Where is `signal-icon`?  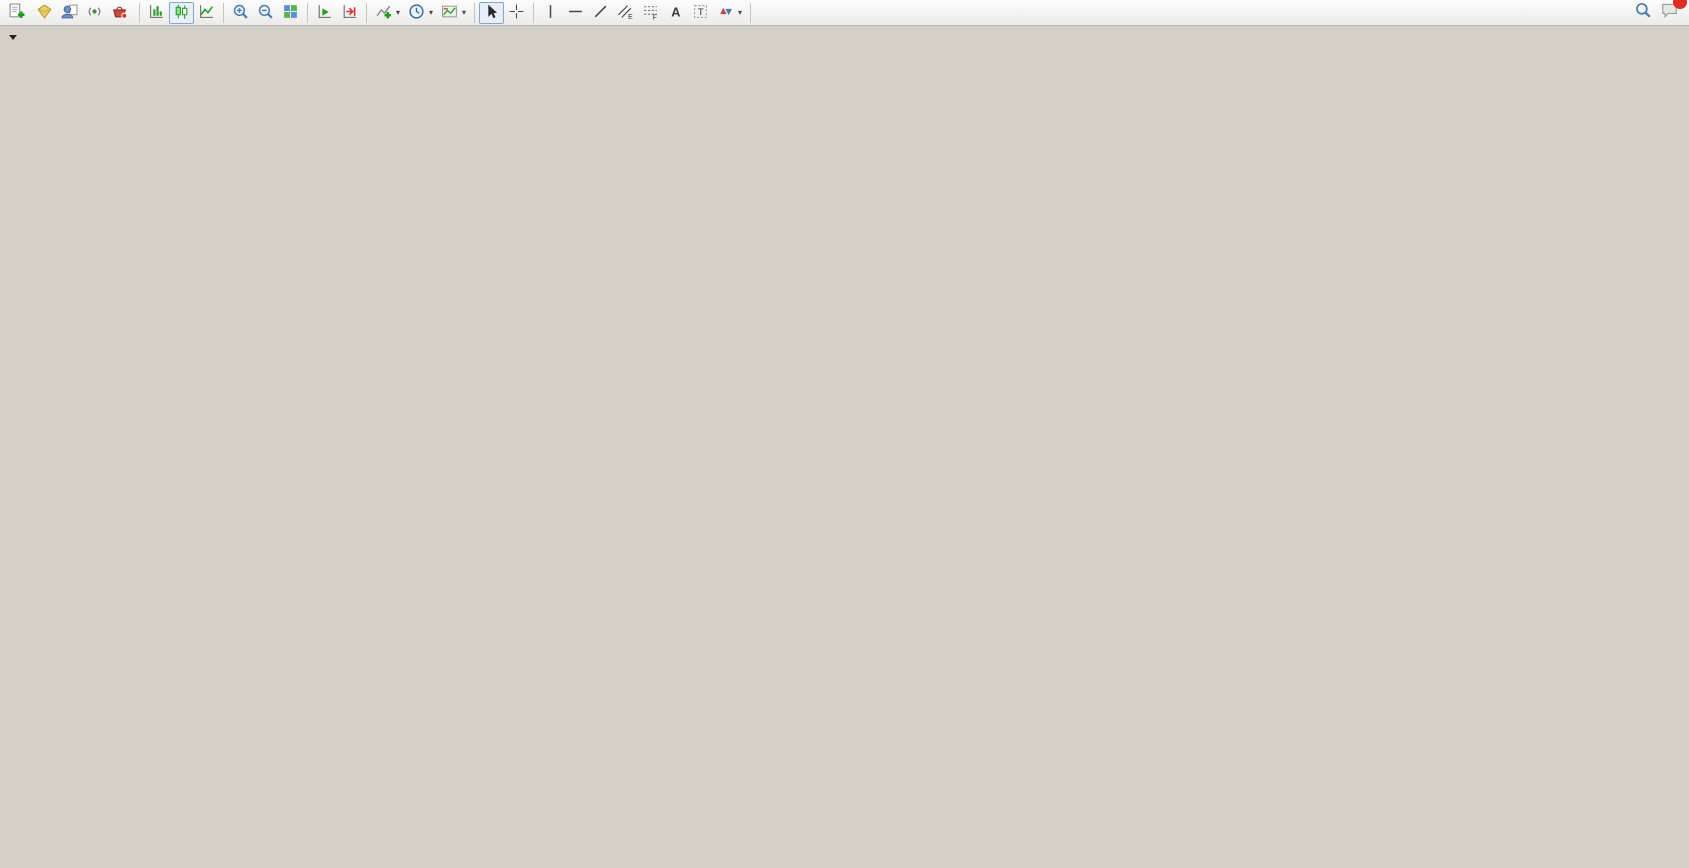
signal-icon is located at coordinates (94, 13).